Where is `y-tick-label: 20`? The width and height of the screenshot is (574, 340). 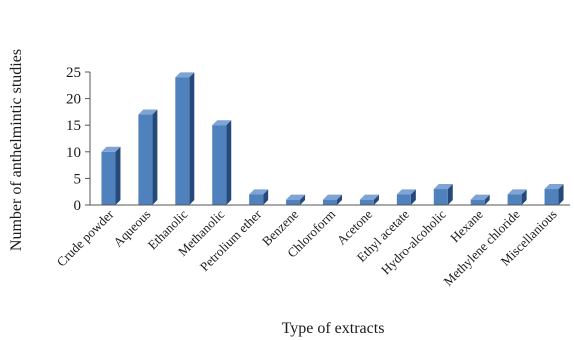
y-tick-label: 20 is located at coordinates (73, 100).